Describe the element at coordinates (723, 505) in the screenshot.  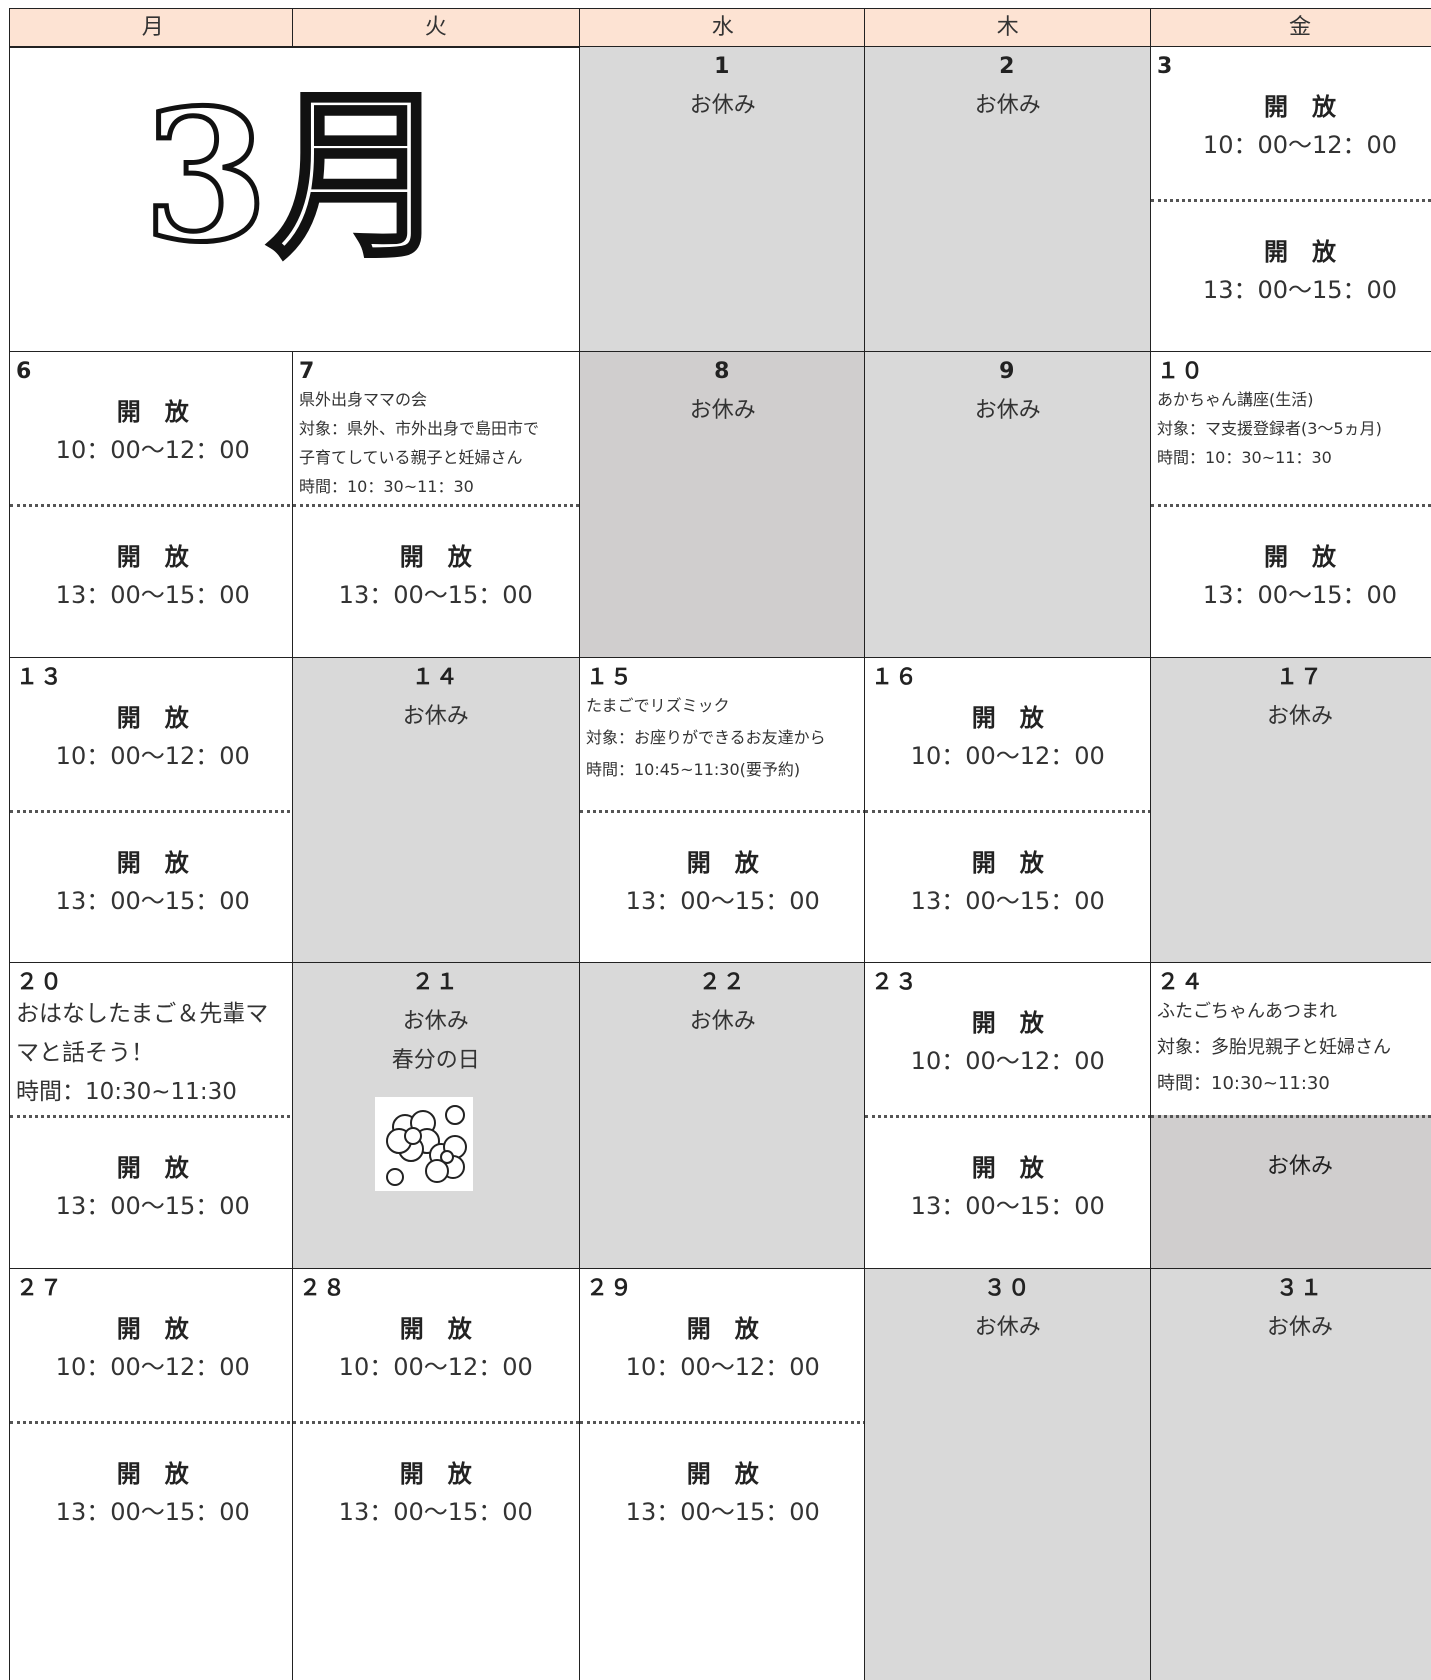
I see `day-cell: 8 お休み` at that location.